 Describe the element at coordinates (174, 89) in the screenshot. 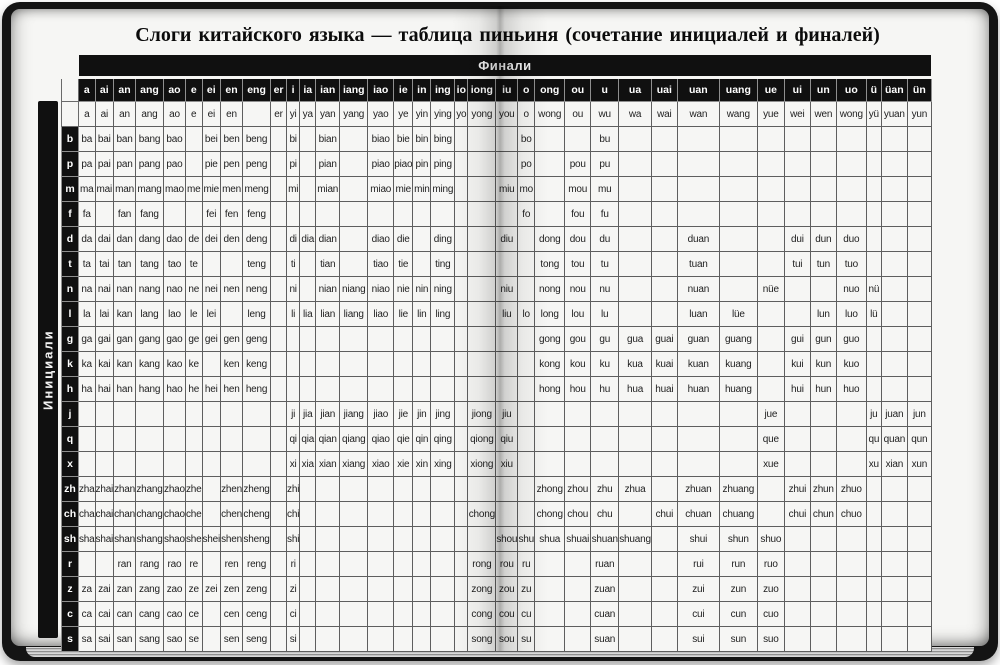

I see `final-column-header: ao` at that location.